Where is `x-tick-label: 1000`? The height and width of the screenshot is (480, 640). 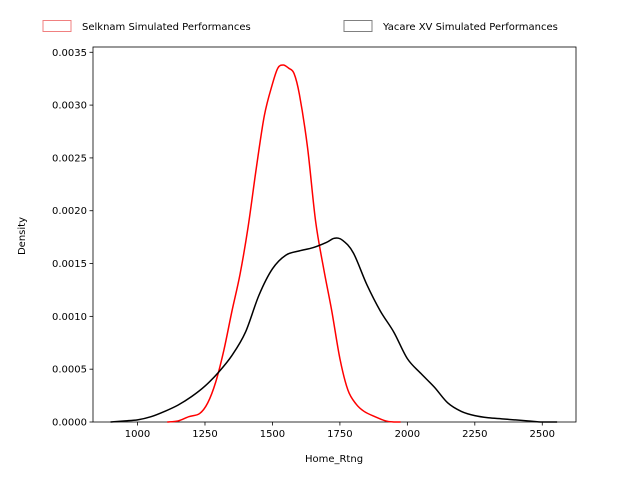 x-tick-label: 1000 is located at coordinates (137, 434).